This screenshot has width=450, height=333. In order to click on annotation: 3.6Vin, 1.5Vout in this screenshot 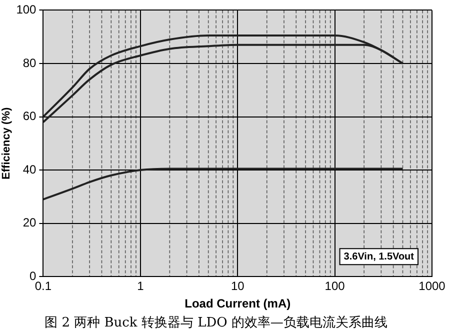, I will do `click(379, 256)`.